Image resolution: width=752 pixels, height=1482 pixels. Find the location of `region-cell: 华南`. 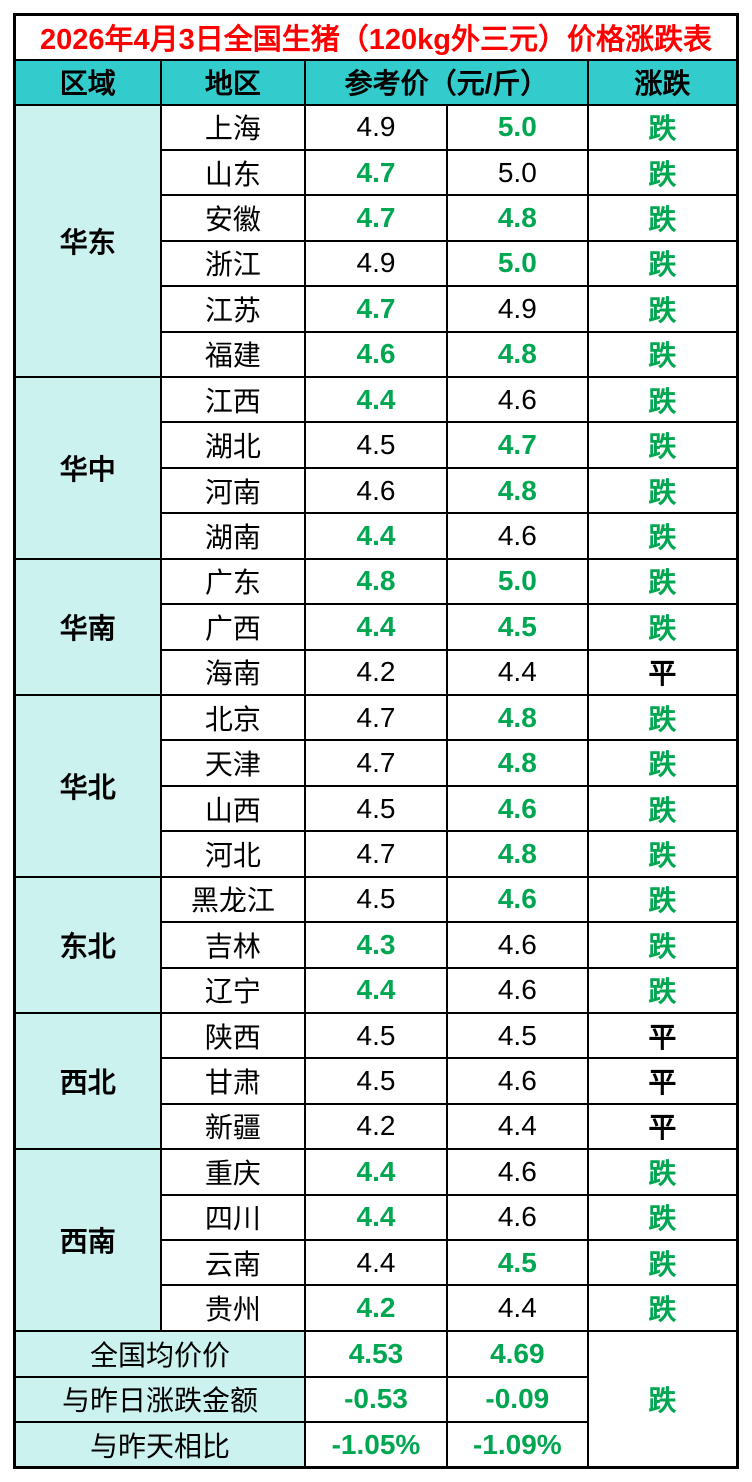

region-cell: 华南 is located at coordinates (87, 626).